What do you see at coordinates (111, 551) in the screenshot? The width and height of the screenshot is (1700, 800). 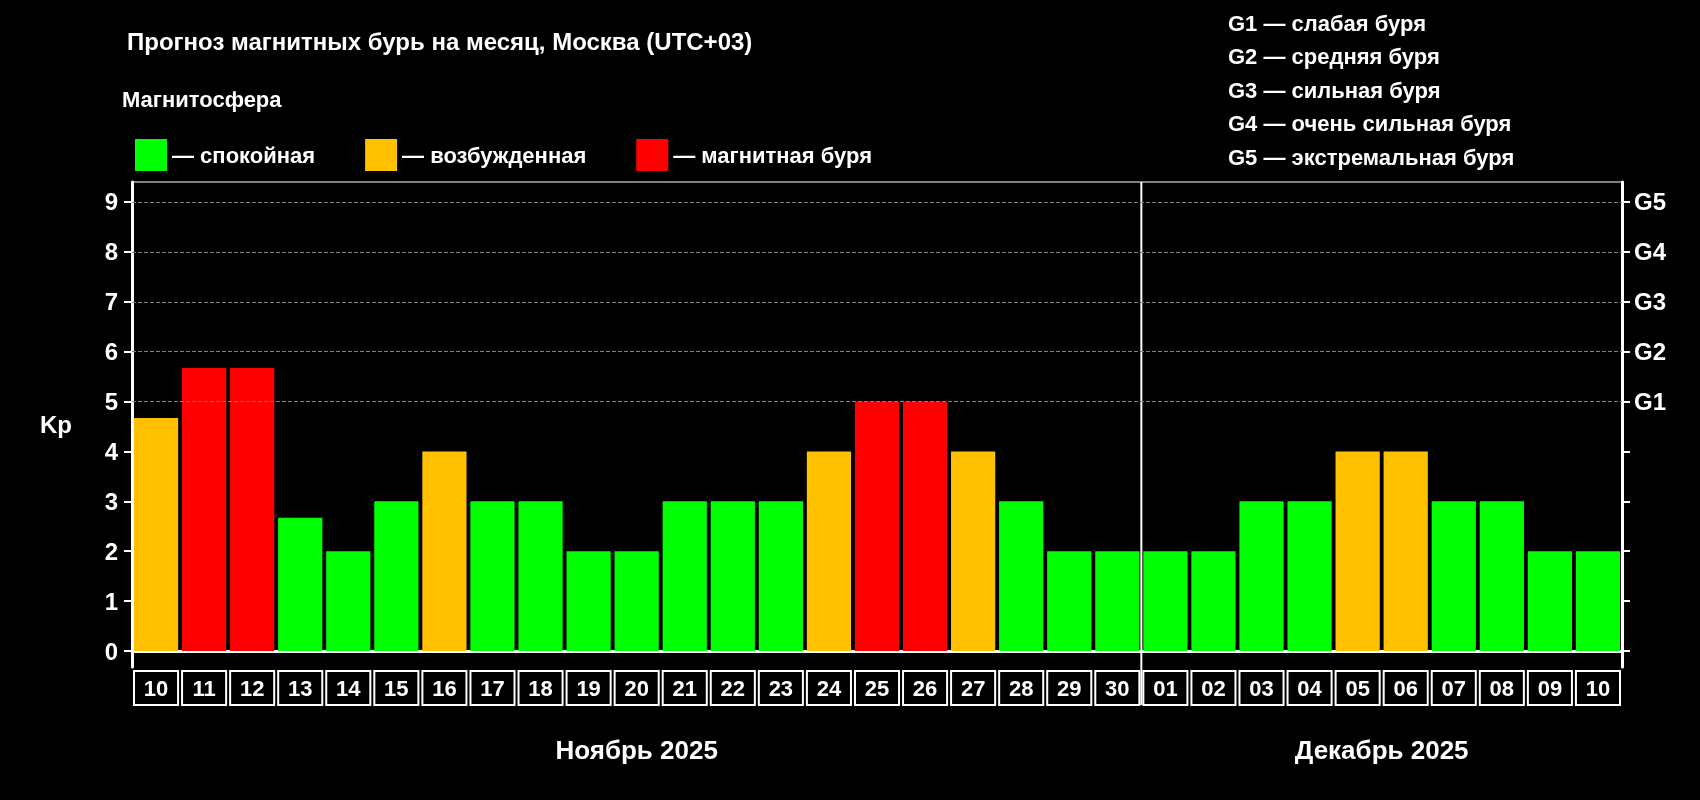 I see `y-tick-label: 2` at bounding box center [111, 551].